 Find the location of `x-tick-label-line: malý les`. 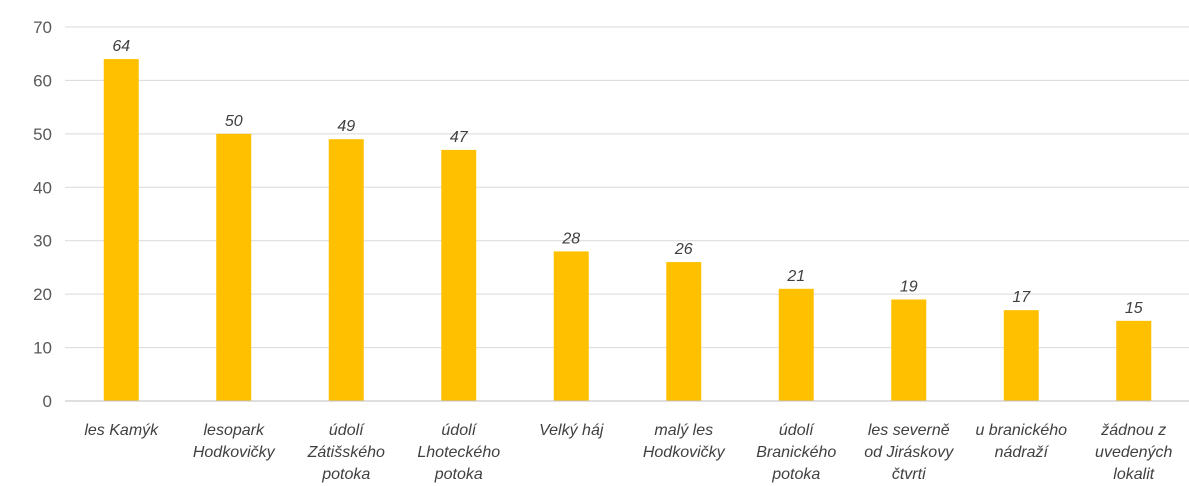

x-tick-label-line: malý les is located at coordinates (683, 430).